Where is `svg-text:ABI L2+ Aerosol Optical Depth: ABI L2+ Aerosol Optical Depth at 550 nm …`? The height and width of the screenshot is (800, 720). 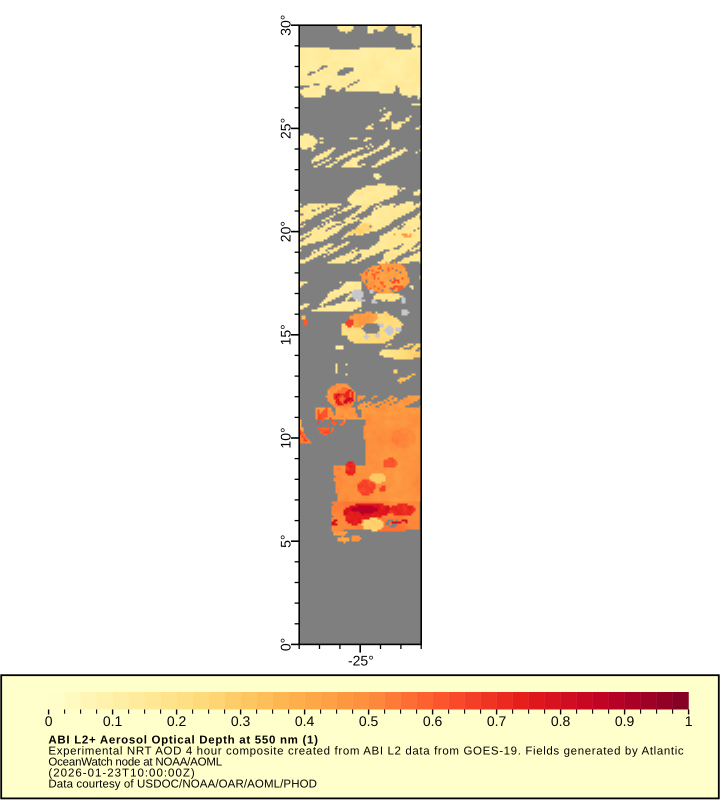
svg-text:ABI L2+ Aerosol Optical Depth: ABI L2+ Aerosol Optical Depth at 550 nm … is located at coordinates (183, 740).